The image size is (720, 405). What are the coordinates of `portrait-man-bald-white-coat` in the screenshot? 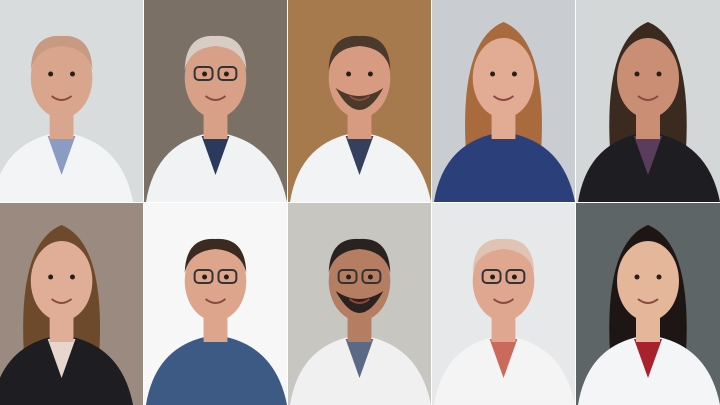 It's located at (67, 118).